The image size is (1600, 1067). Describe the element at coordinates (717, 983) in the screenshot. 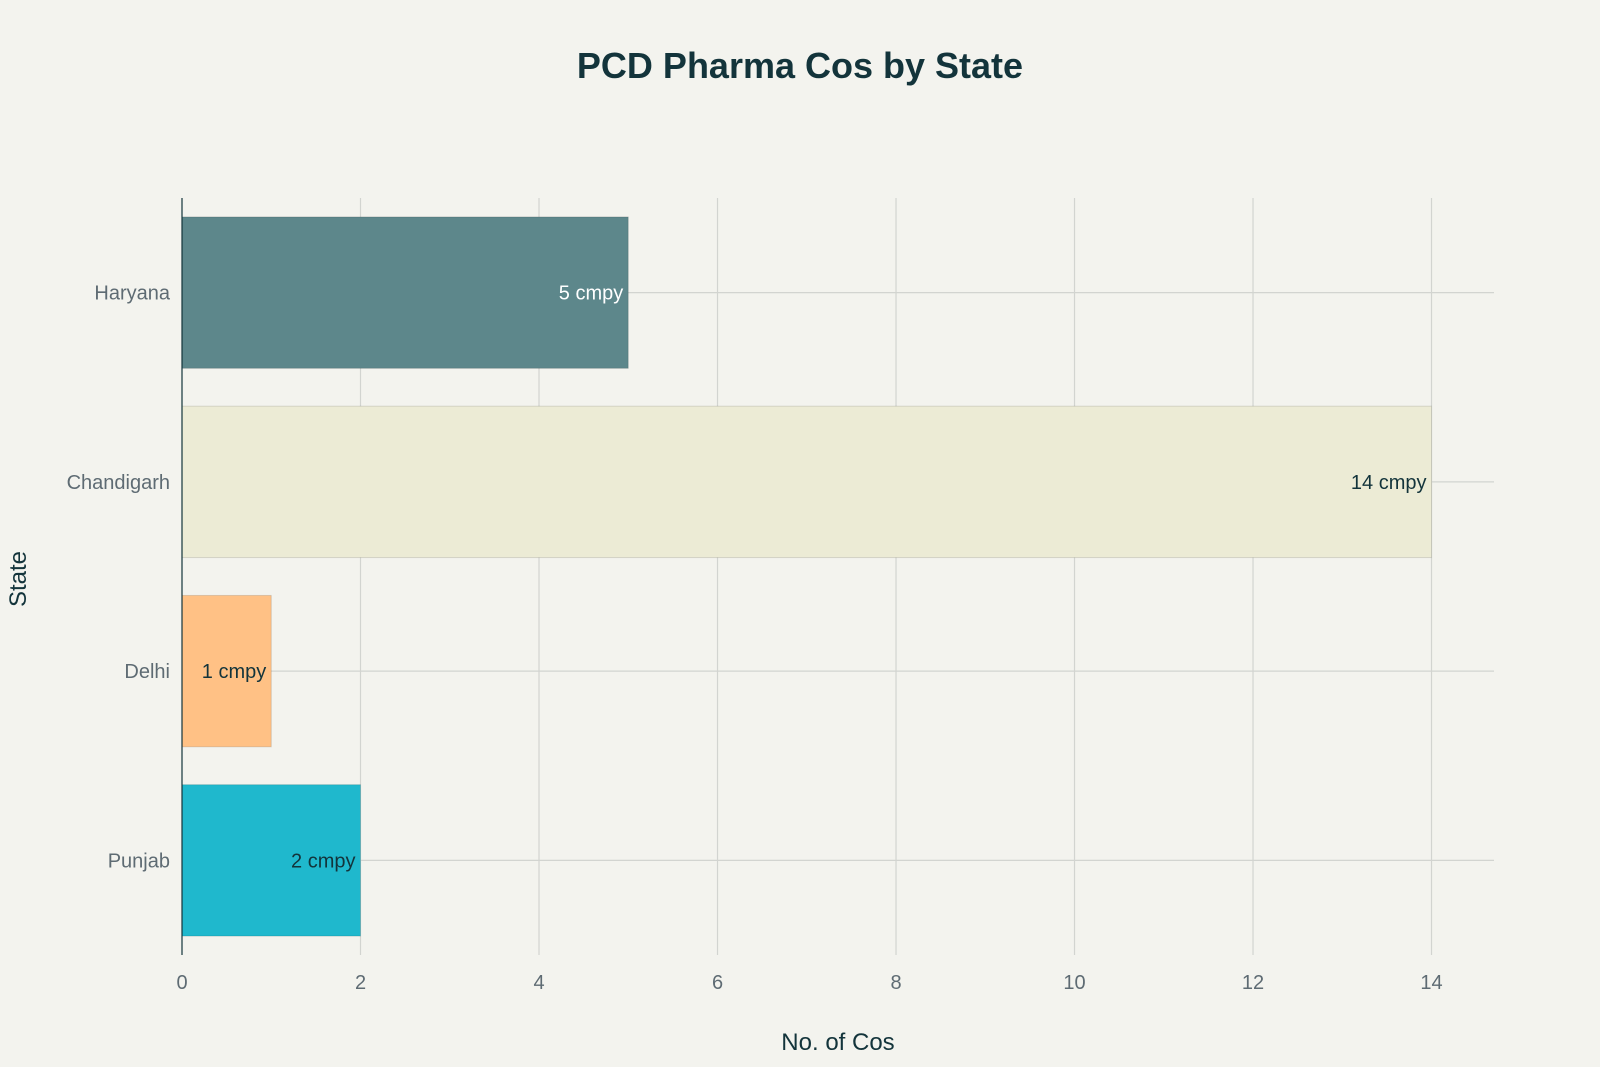

I see `x-tick-label: 6` at that location.